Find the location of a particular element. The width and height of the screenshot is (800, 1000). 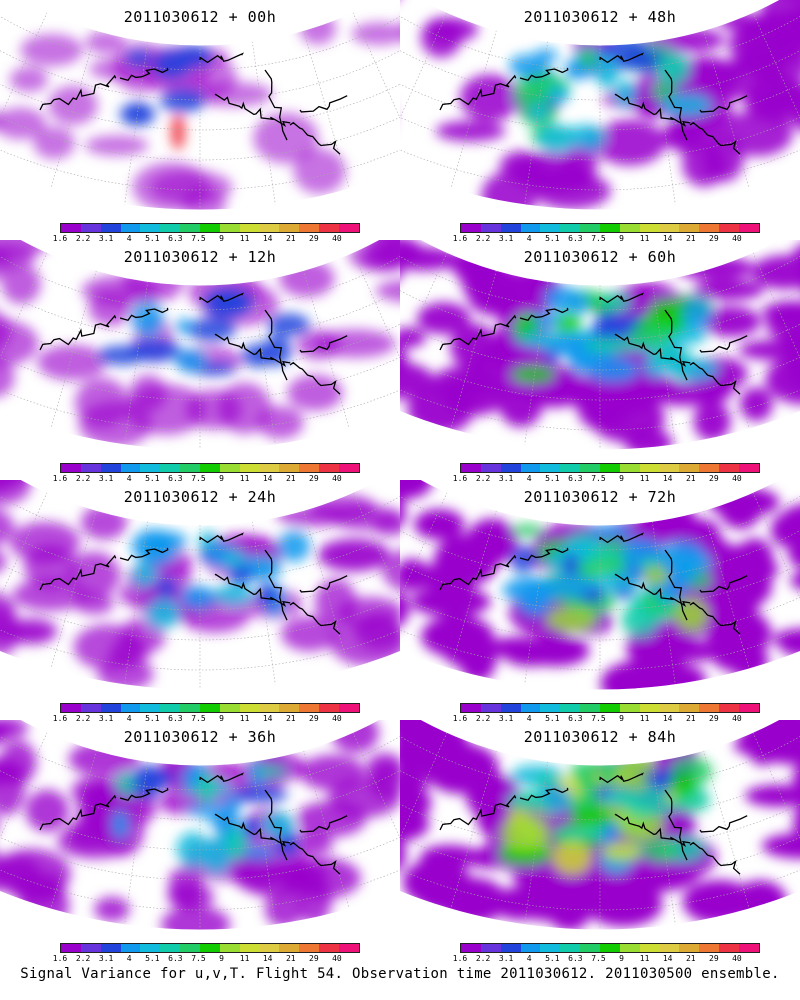

colorbar-labels: 1.6 2.2 3.1 4 5.1 6.3 7.5 9 11 14 21 29 40 is located at coordinates (206, 239).